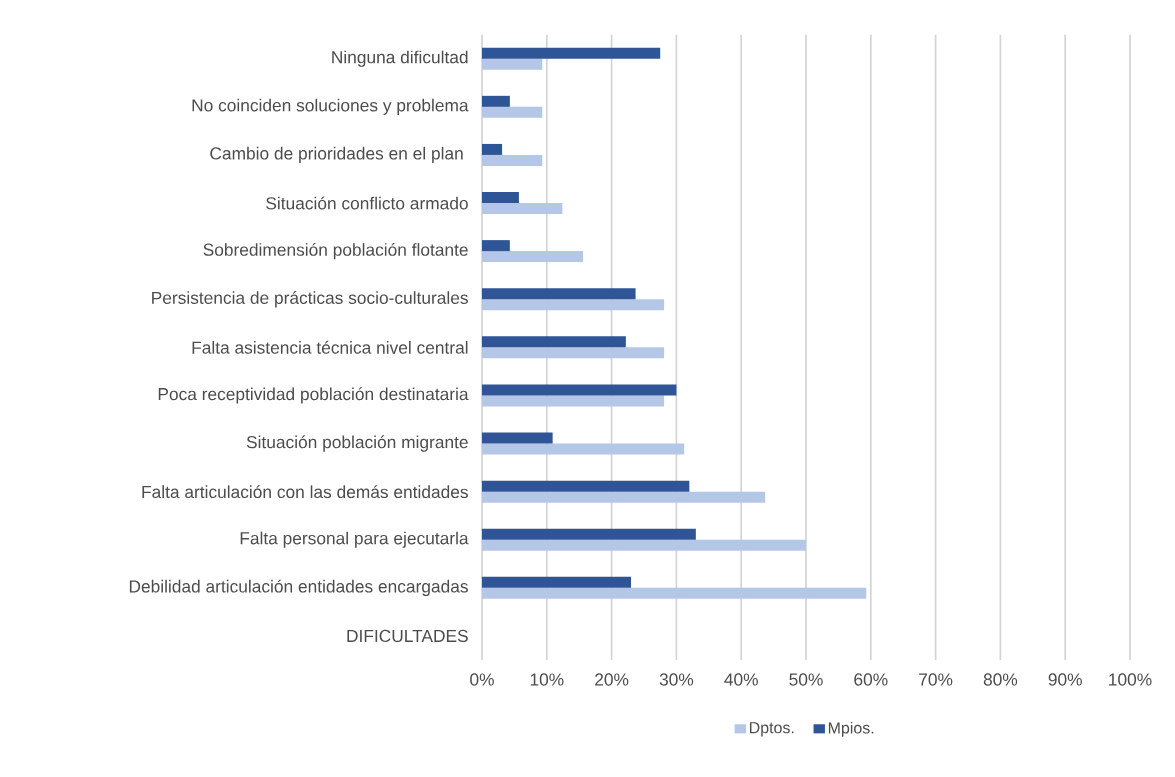 This screenshot has height=777, width=1175. Describe the element at coordinates (298, 588) in the screenshot. I see `y-tick-label: Debilidad articulación entidades encargadas` at that location.